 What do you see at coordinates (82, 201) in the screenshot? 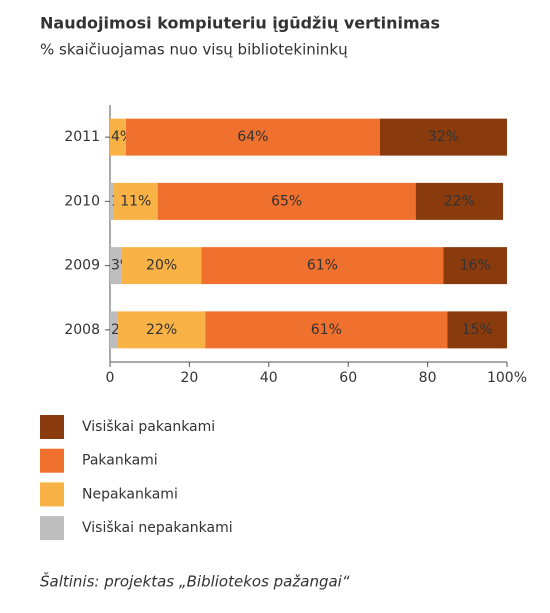
I see `y-tick-label: 2010` at bounding box center [82, 201].